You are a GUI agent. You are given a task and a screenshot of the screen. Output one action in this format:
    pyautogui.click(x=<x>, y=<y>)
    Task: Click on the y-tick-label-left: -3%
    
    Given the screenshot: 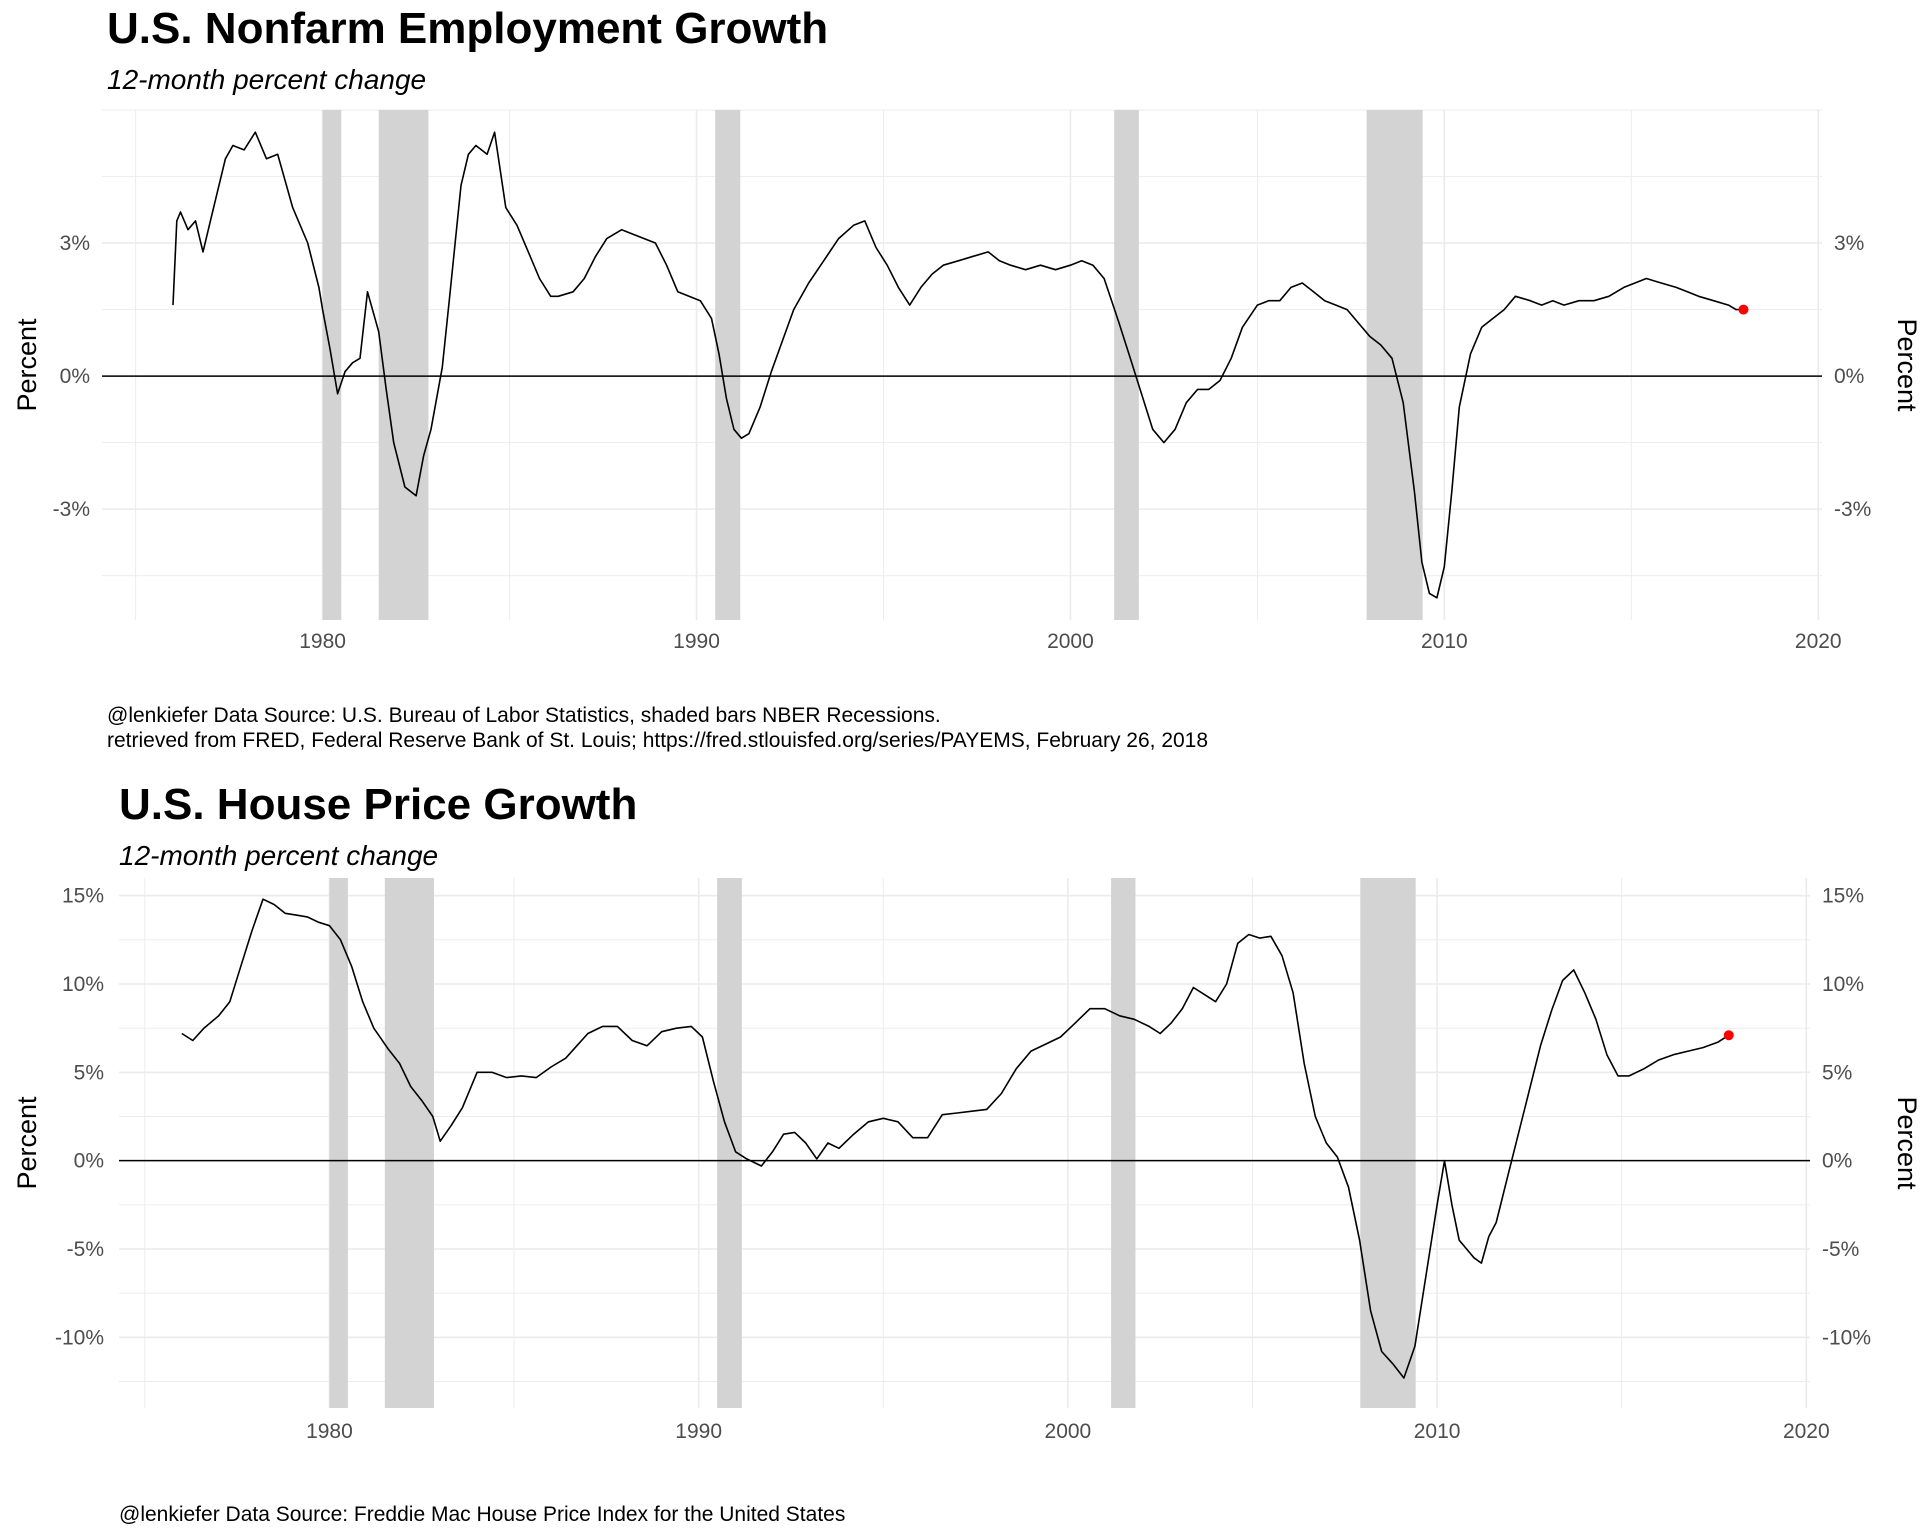 What is the action you would take?
    pyautogui.click(x=71, y=509)
    